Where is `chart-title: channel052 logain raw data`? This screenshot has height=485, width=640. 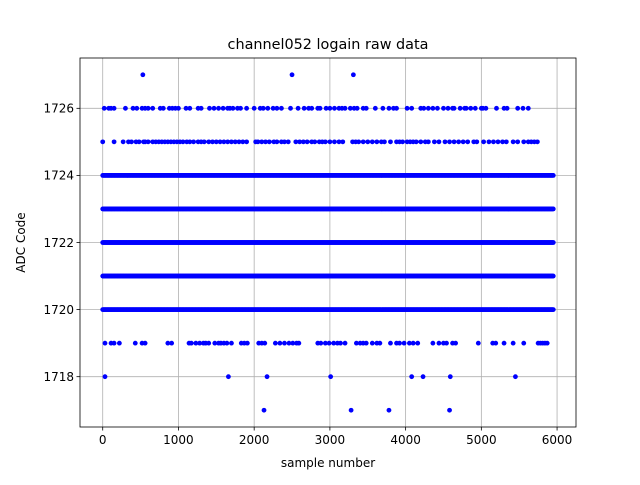
chart-title: channel052 logain raw data is located at coordinates (328, 45).